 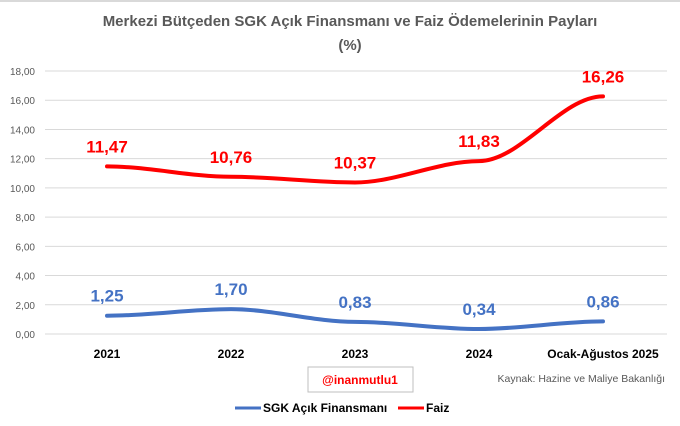 I want to click on legend: SGK Açık Finansmanı Faiz, so click(x=342, y=408).